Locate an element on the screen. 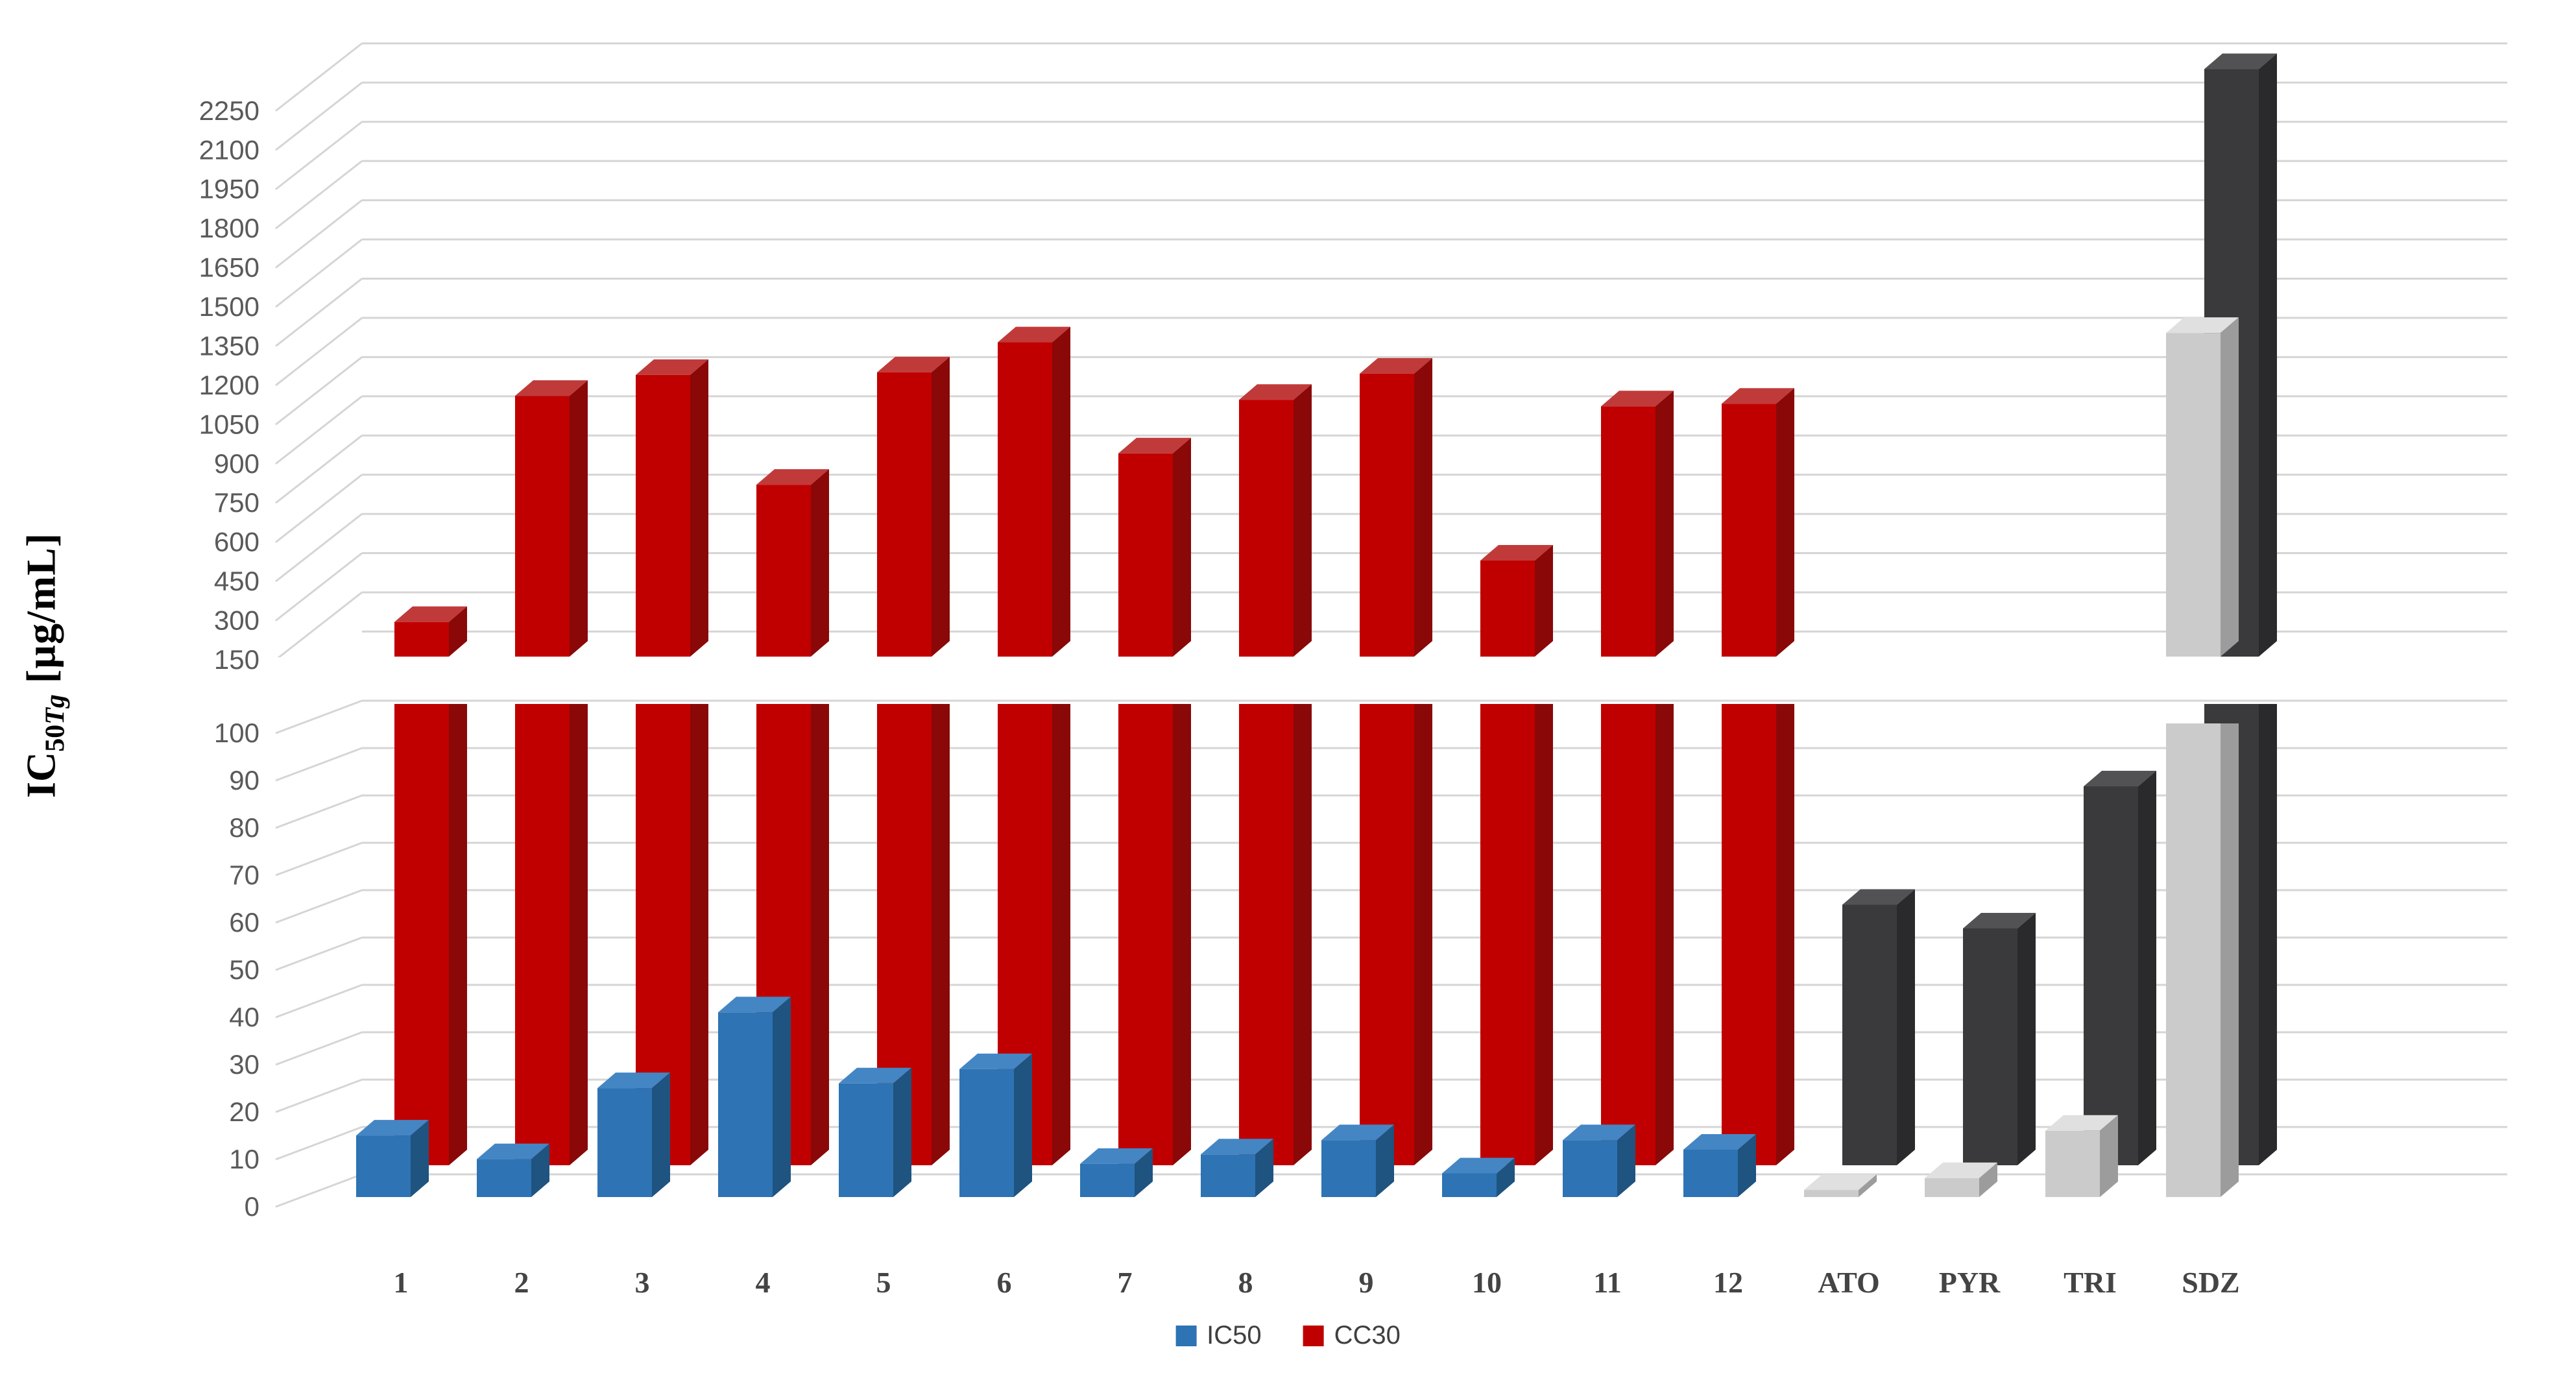 This screenshot has width=2576, height=1393. tick-label-80: 80 is located at coordinates (244, 827).